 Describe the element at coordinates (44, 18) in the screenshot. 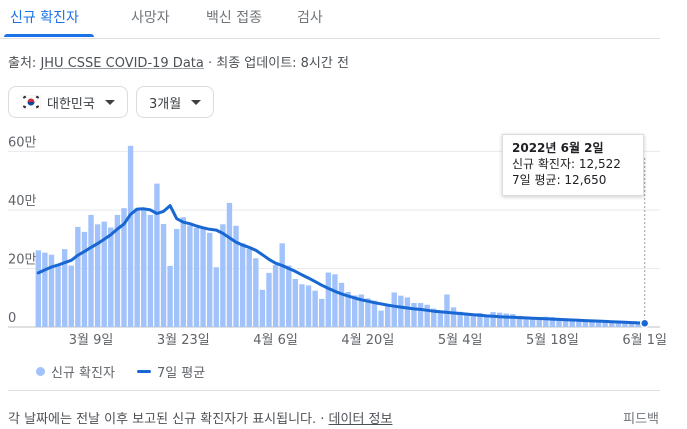

I see `tab-new-cases: 신규 확진자` at that location.